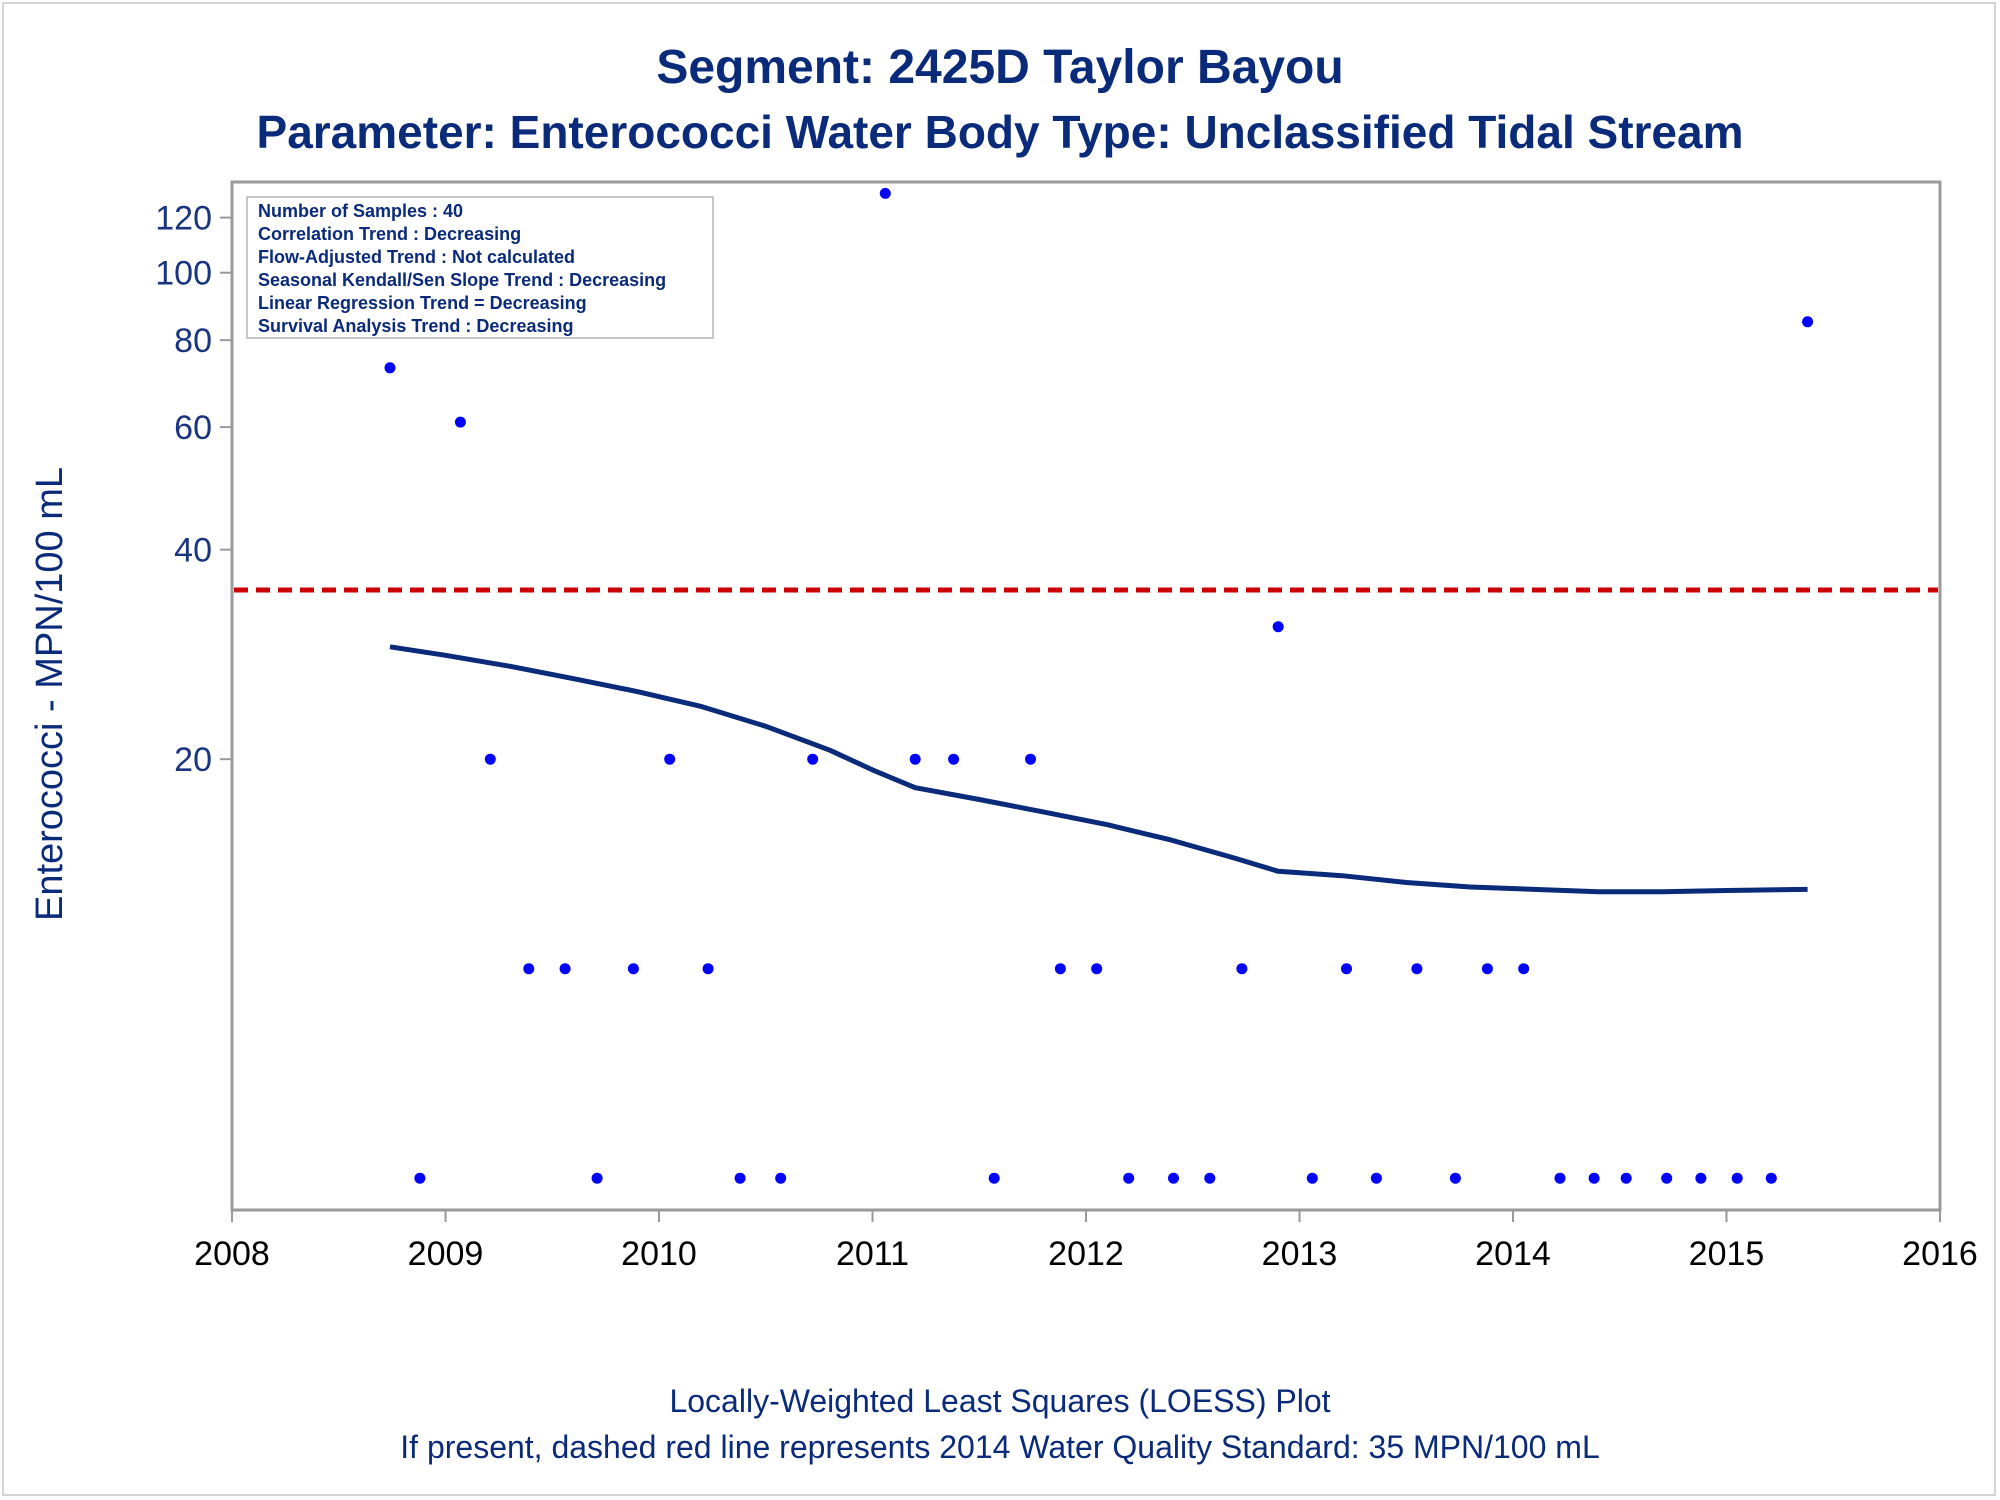 The width and height of the screenshot is (2000, 1500). I want to click on x-tick-label: 2012, so click(1086, 1254).